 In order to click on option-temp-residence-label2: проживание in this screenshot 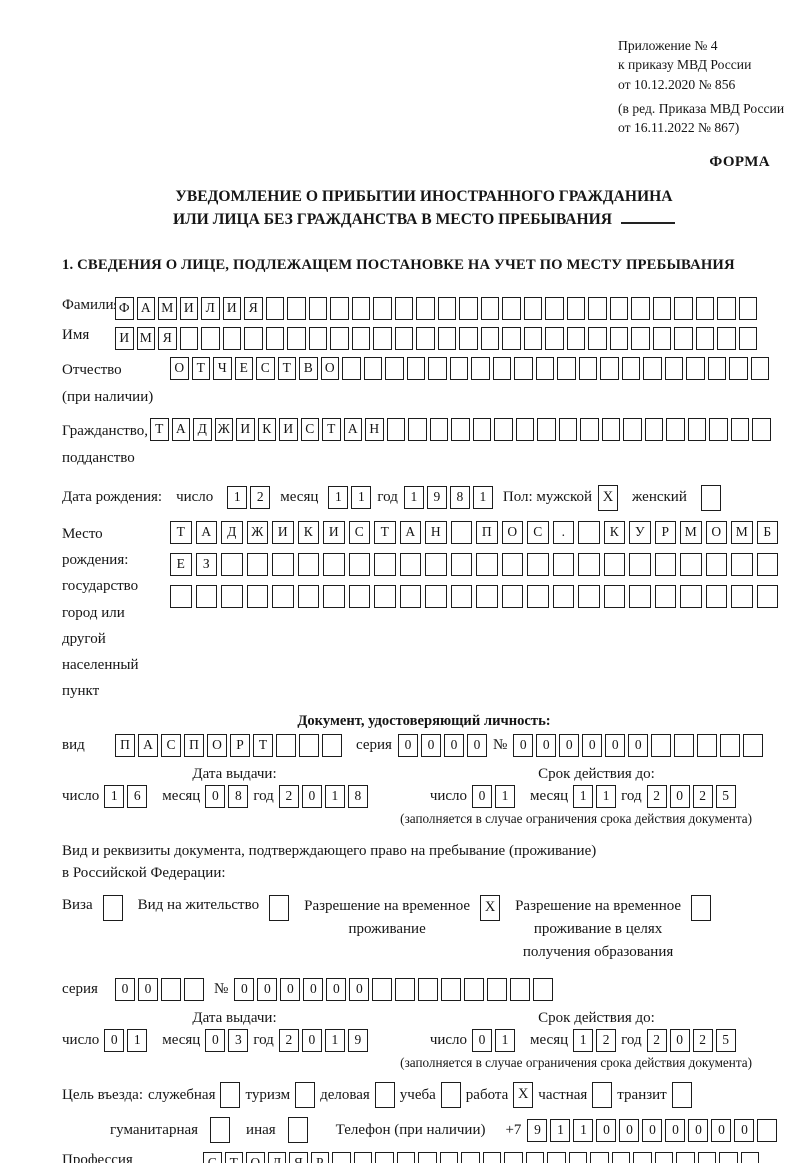, I will do `click(387, 928)`.